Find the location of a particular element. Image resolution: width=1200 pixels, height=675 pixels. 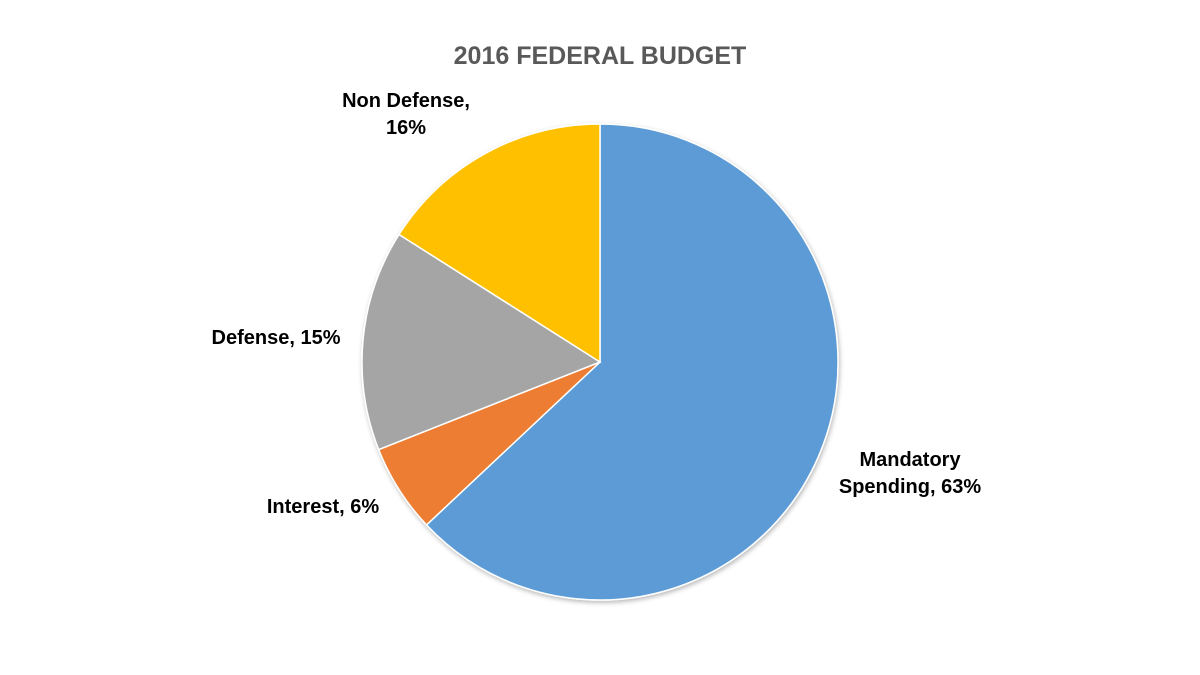

data-label-line: 16% is located at coordinates (406, 128).